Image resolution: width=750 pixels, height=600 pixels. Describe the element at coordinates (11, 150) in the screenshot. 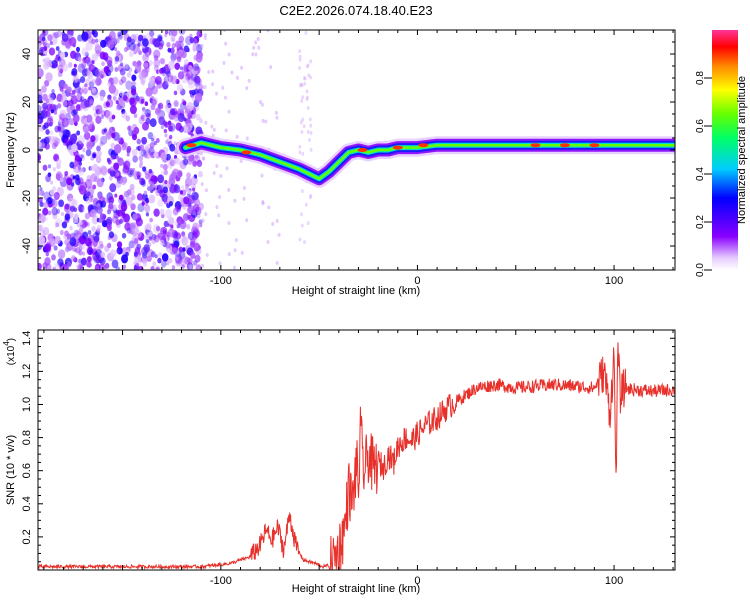

I see `spectrogram-y-label: Frequency (Hz)` at that location.